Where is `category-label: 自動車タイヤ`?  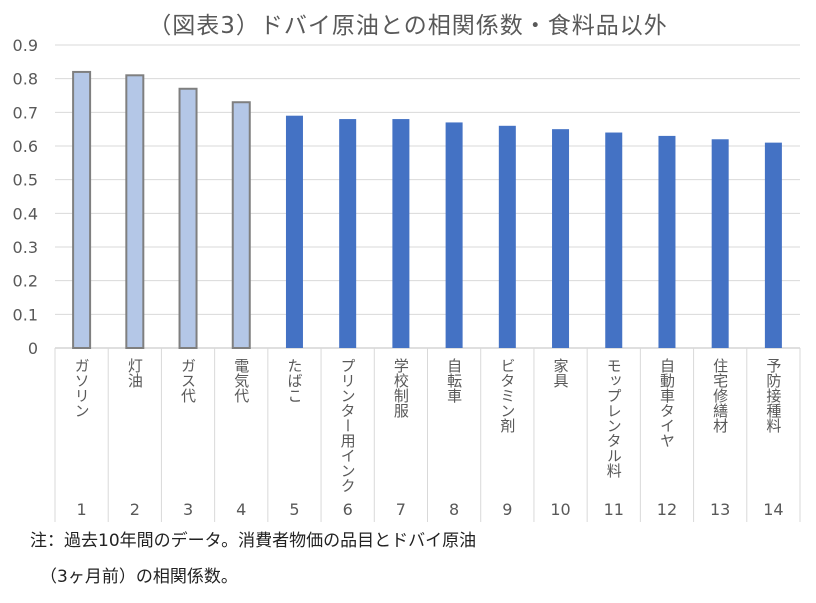
category-label: 自動車タイヤ is located at coordinates (667, 403).